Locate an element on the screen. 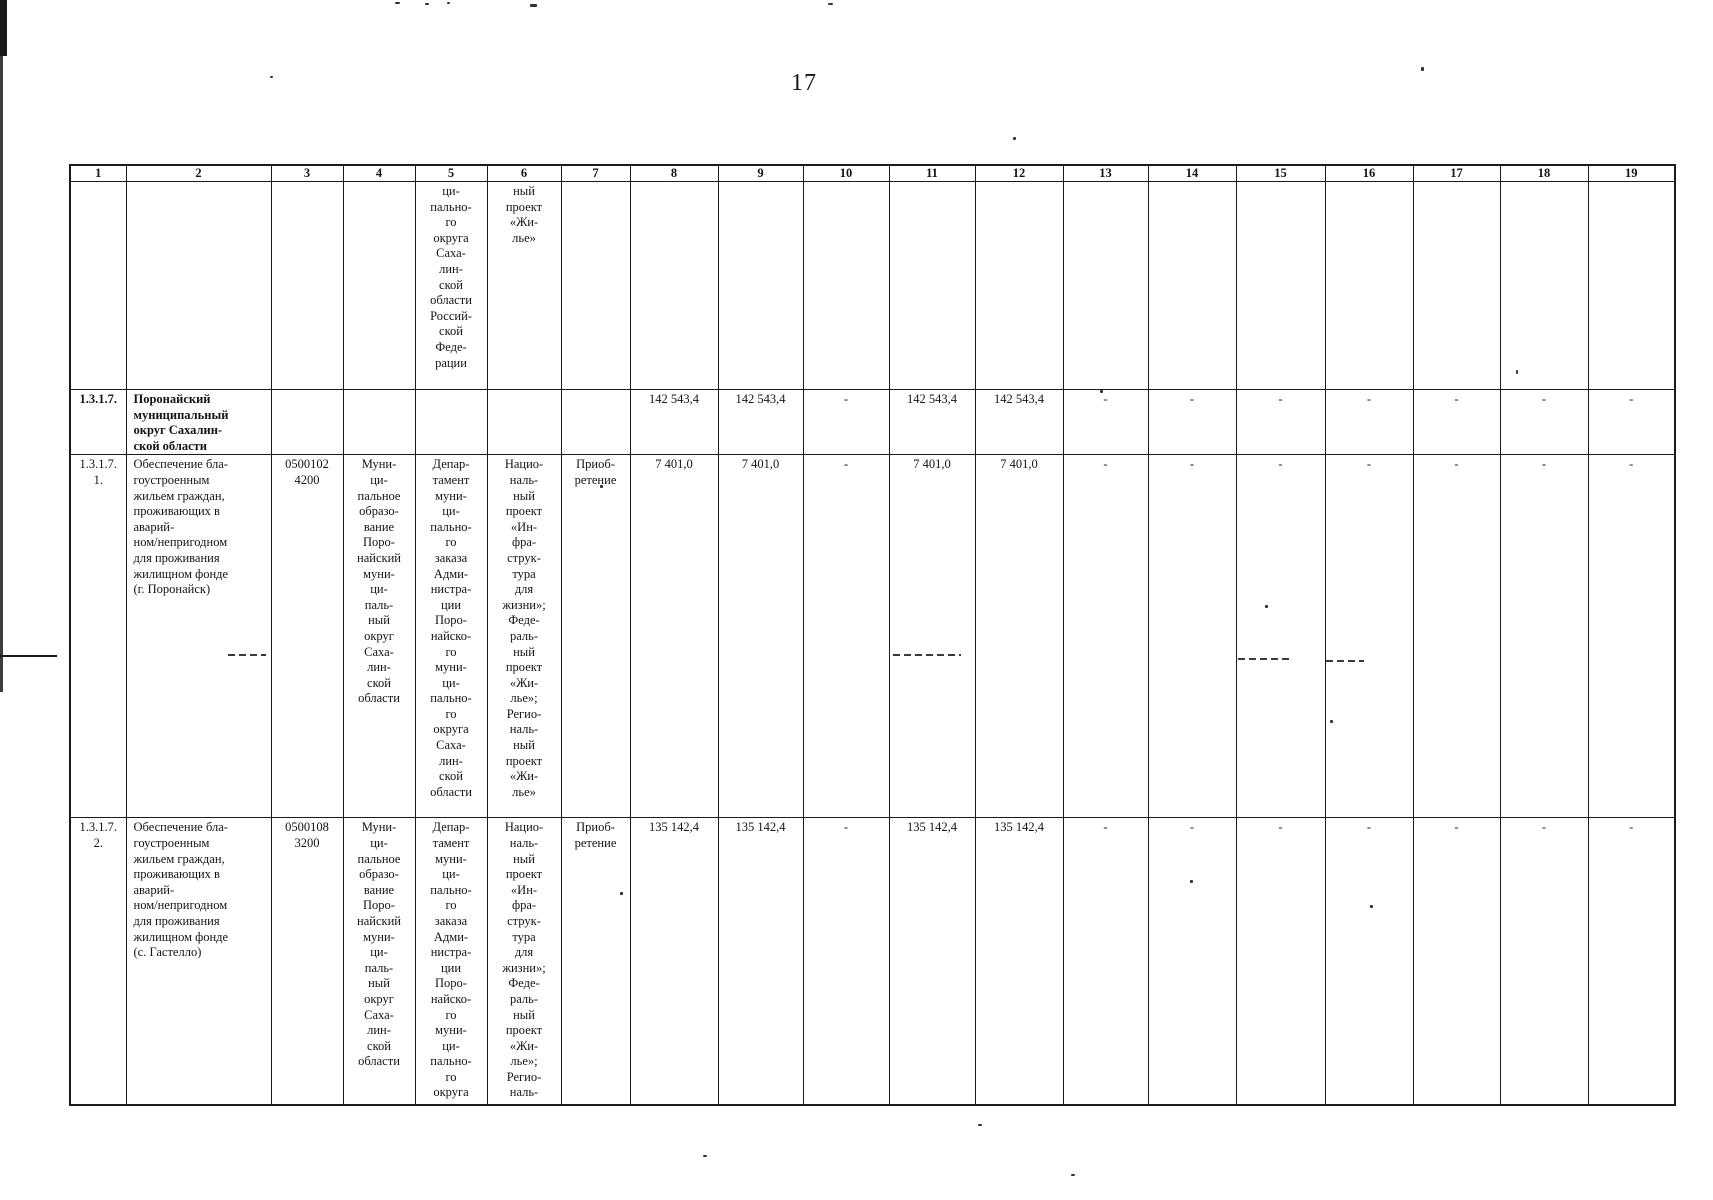 The height and width of the screenshot is (1200, 1713). cell-carryover-row-col11 is located at coordinates (932, 285).